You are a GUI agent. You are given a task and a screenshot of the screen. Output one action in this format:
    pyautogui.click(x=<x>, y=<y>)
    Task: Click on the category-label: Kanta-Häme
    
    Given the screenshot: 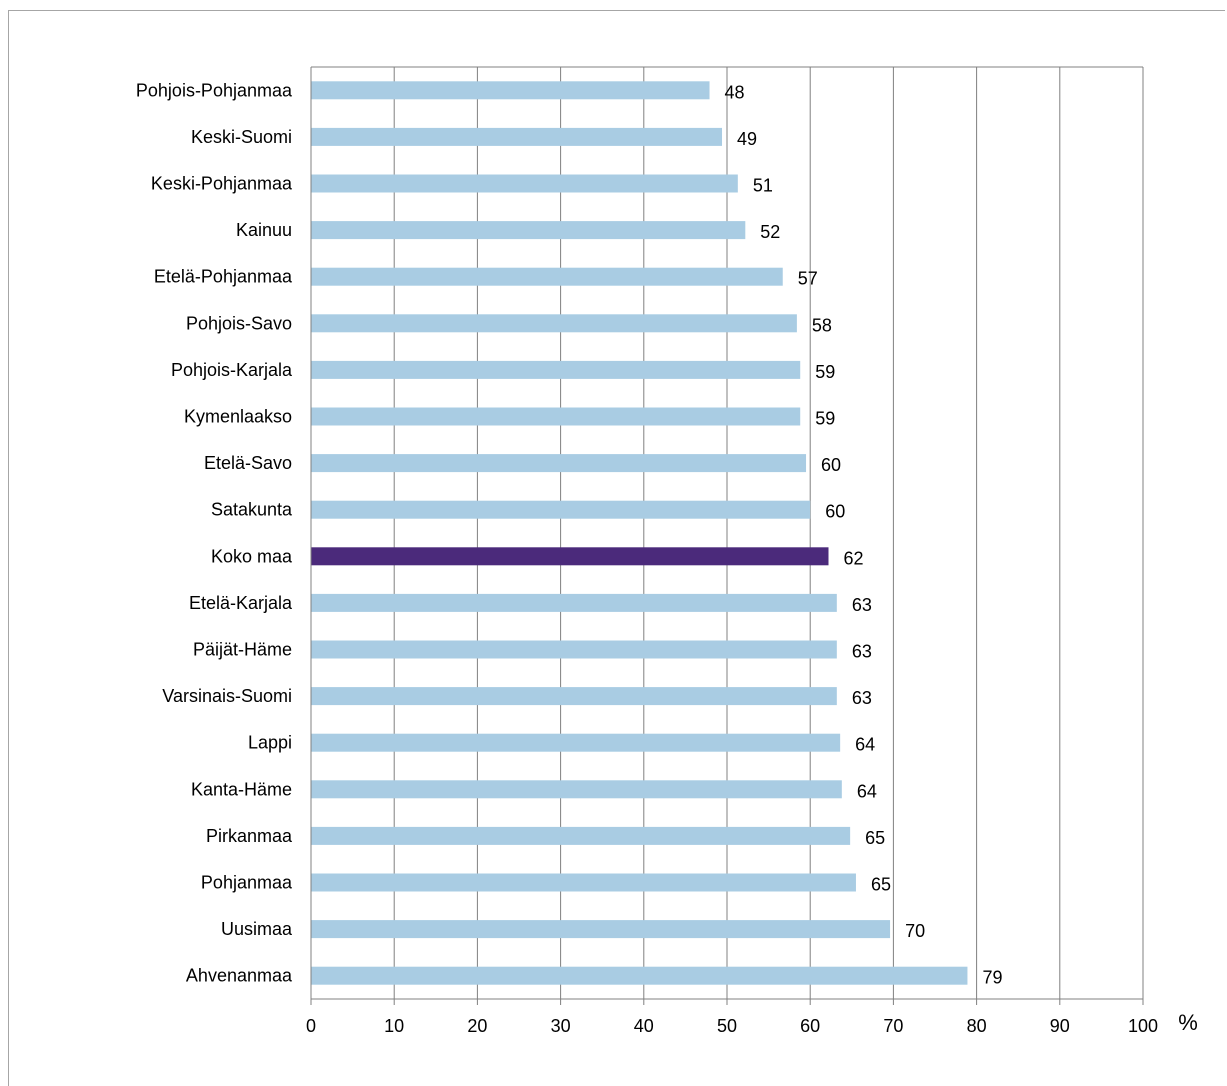 What is the action you would take?
    pyautogui.click(x=241, y=789)
    